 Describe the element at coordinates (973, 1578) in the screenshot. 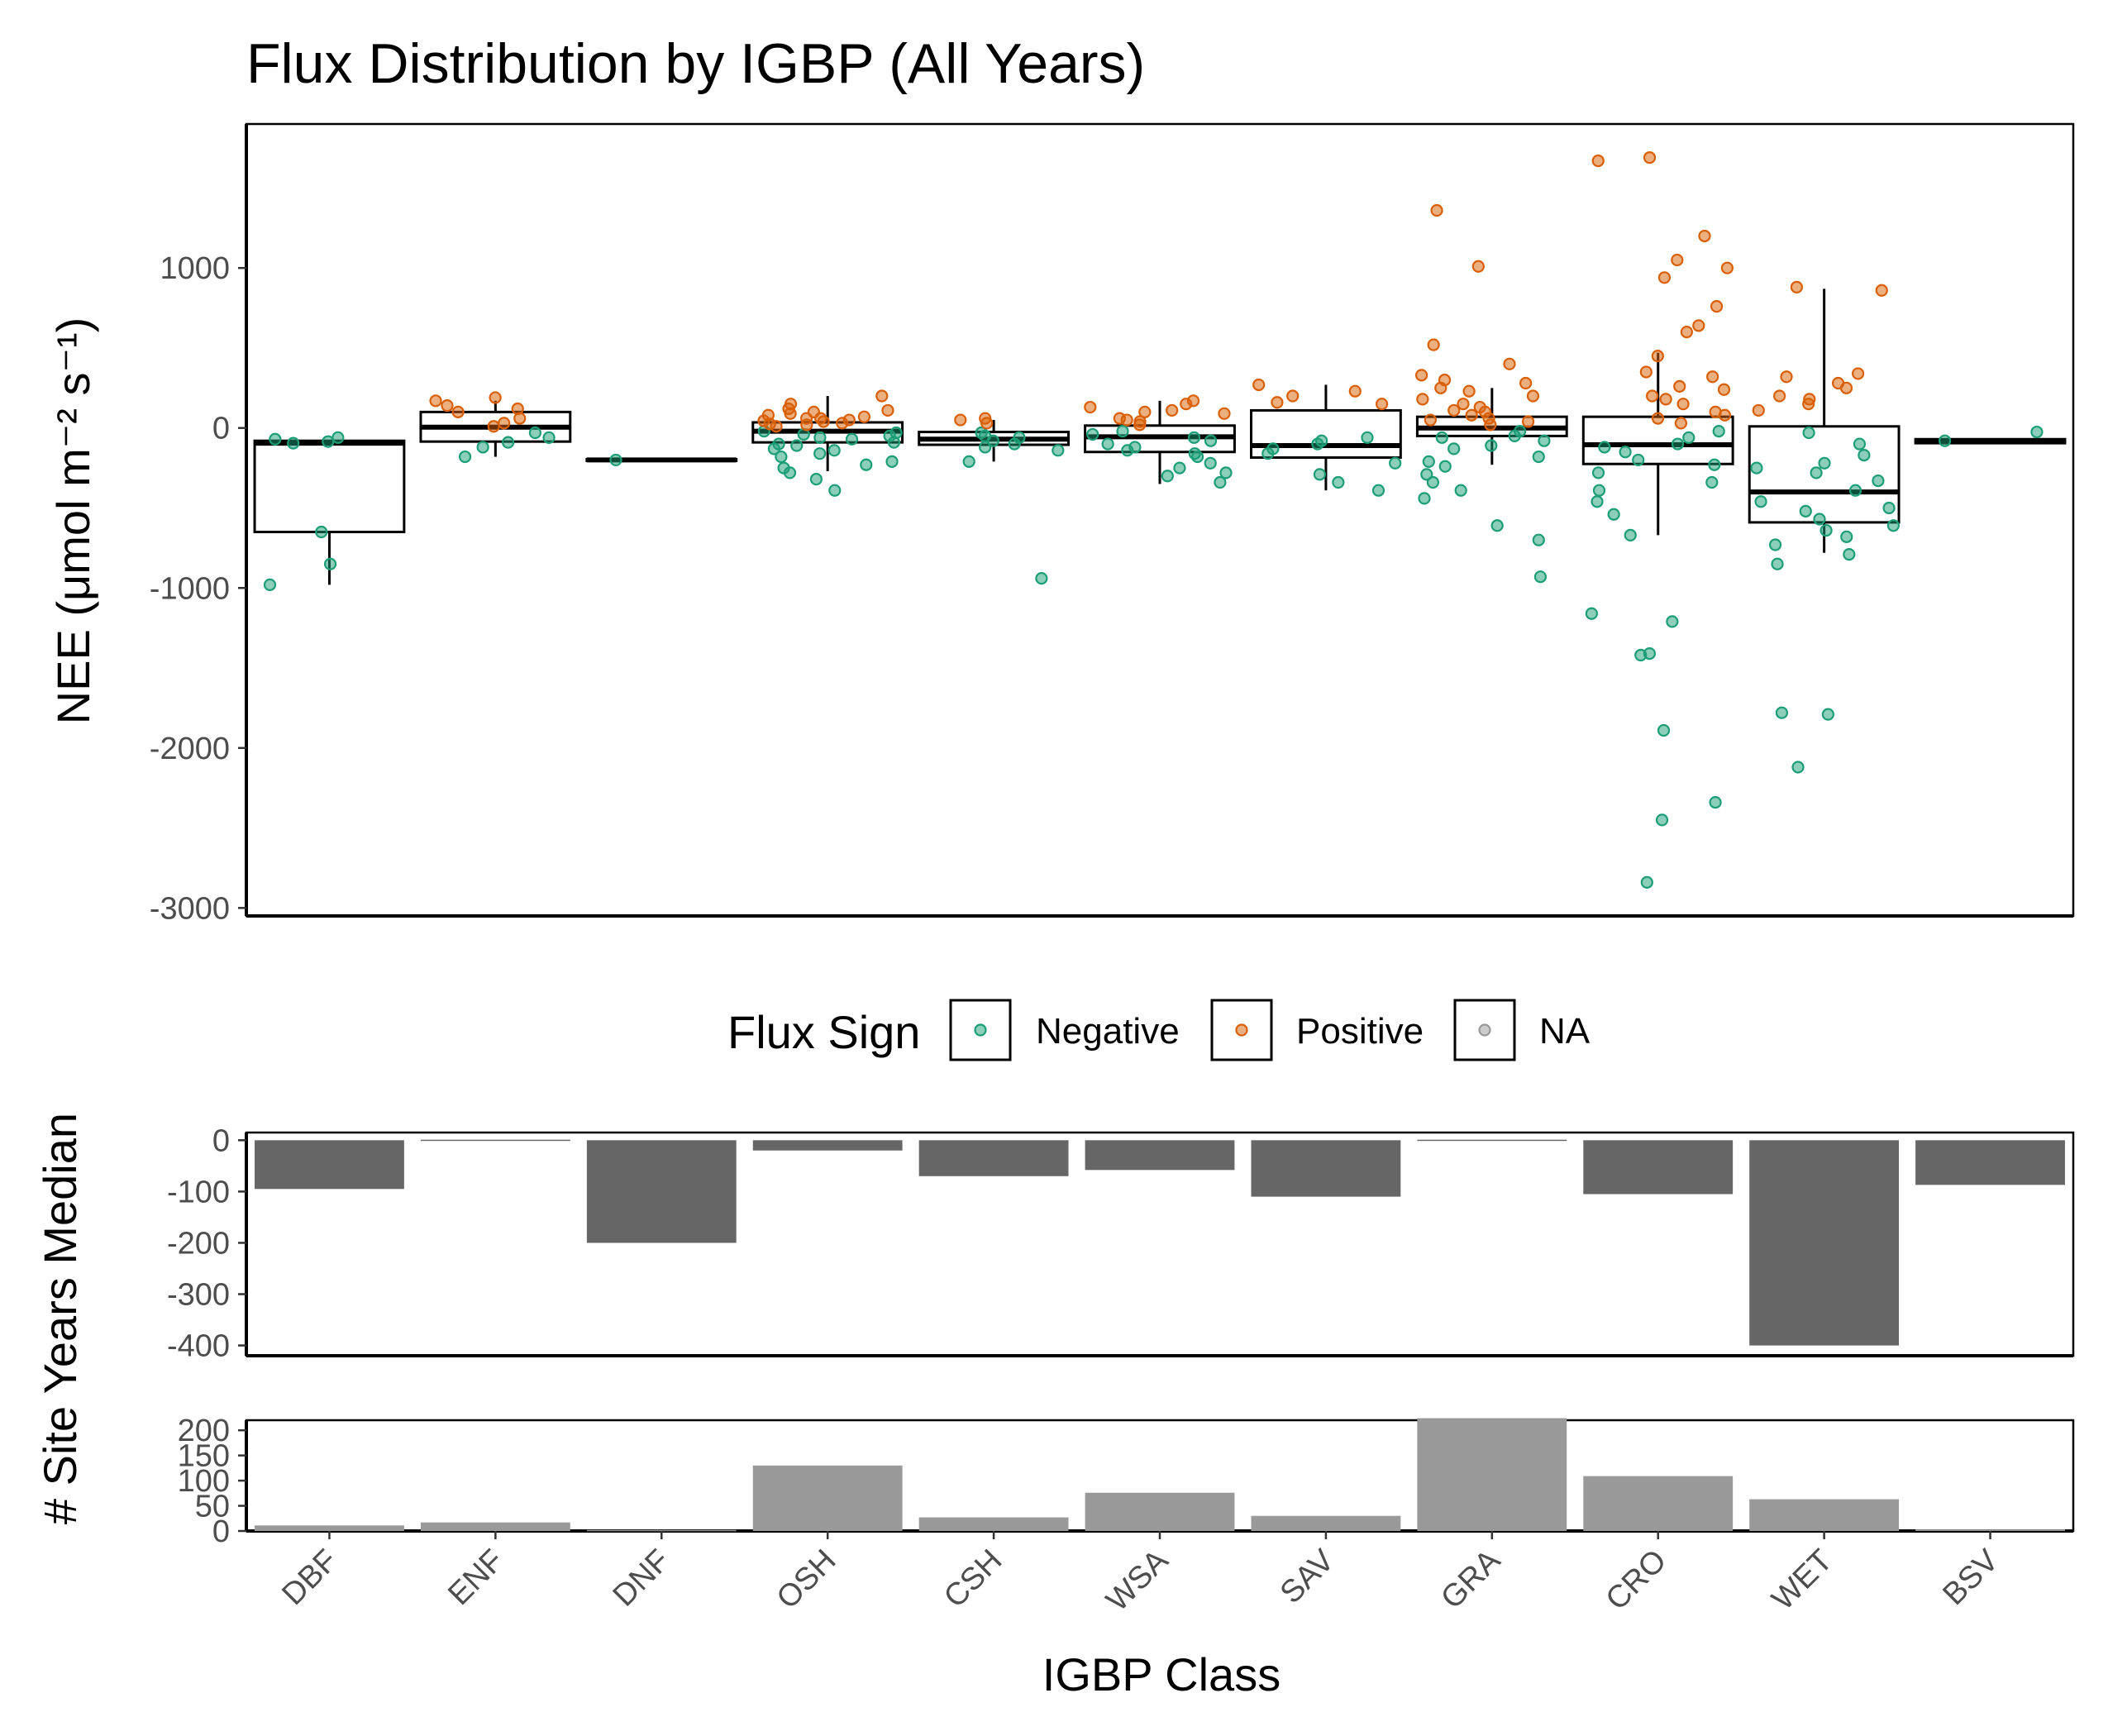

I see `x-tick-label: CSH` at that location.